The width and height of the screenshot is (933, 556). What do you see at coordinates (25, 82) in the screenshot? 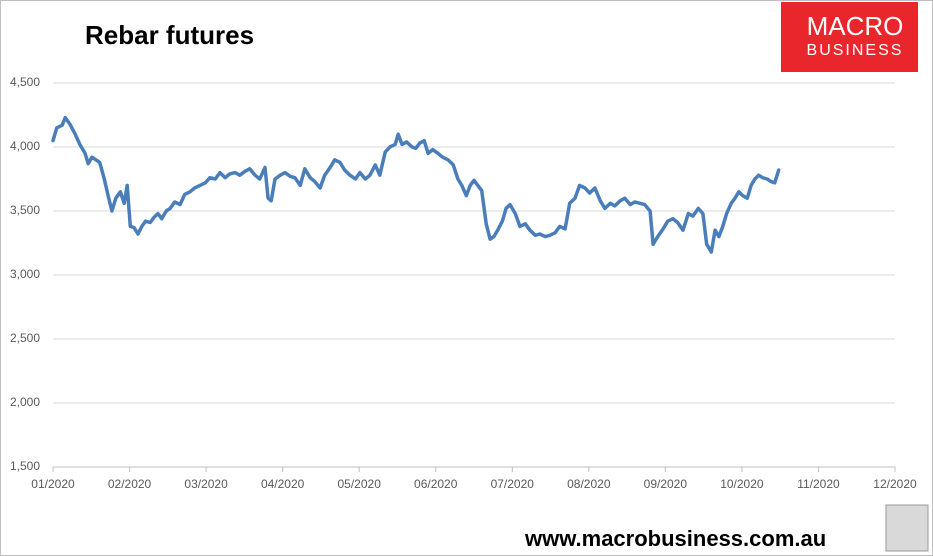
I see `y-tick-label: 4,500` at bounding box center [25, 82].